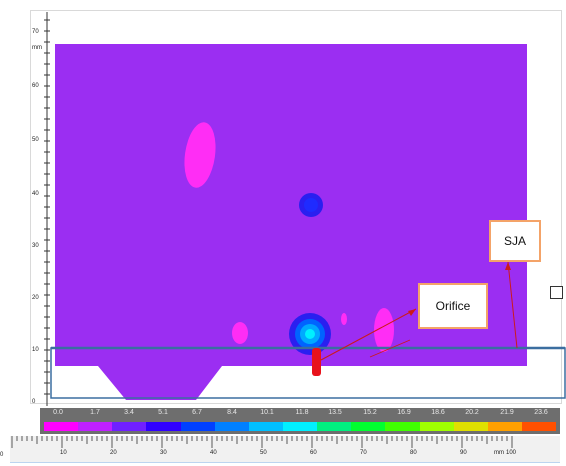 This screenshot has width=566, height=466. What do you see at coordinates (200, 155) in the screenshot?
I see `hot-spot-upper-left` at bounding box center [200, 155].